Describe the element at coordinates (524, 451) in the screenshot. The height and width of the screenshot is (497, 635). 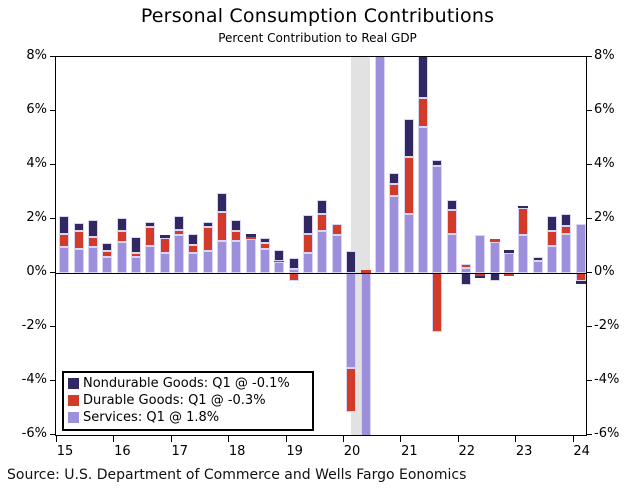
I see `x-axis-label: 23` at that location.